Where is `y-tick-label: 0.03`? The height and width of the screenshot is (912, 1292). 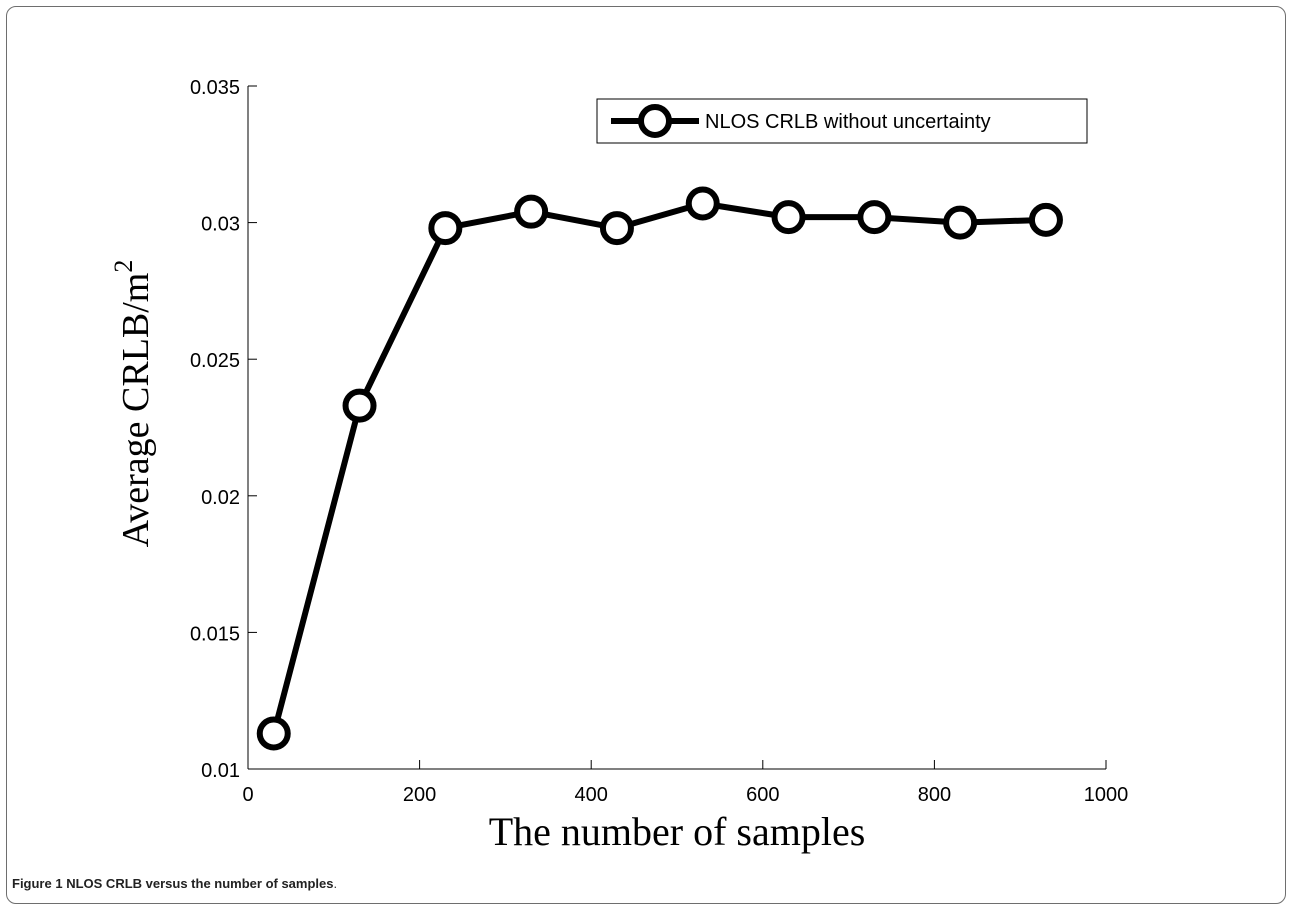
y-tick-label: 0.03 is located at coordinates (220, 225).